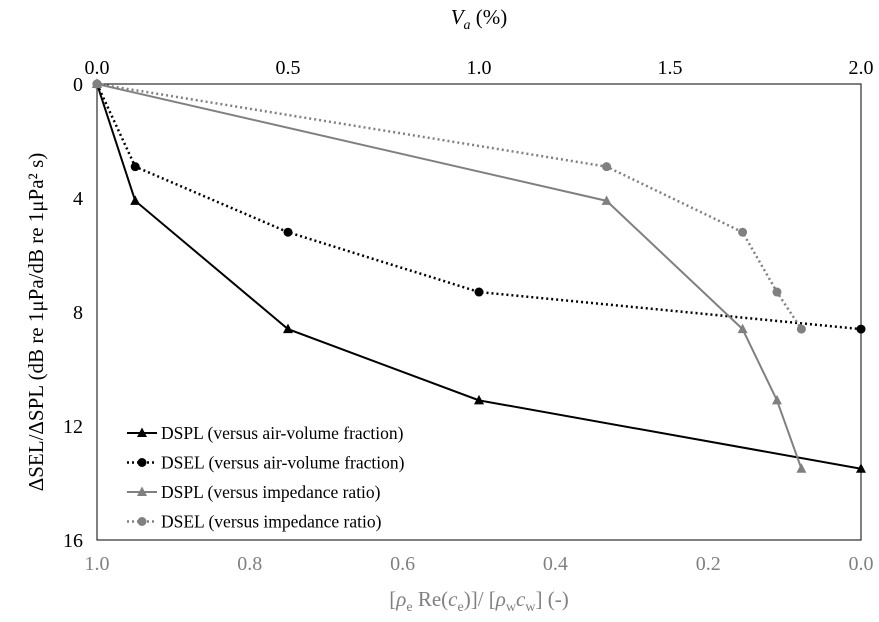 The height and width of the screenshot is (622, 879). I want to click on legend-item: DSPL (versus air-volume fraction), so click(265, 433).